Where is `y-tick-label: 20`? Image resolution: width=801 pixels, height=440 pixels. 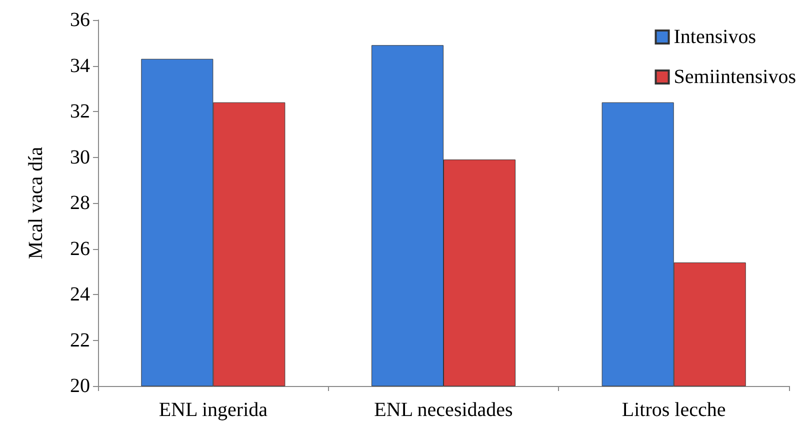
y-tick-label: 20 is located at coordinates (80, 386).